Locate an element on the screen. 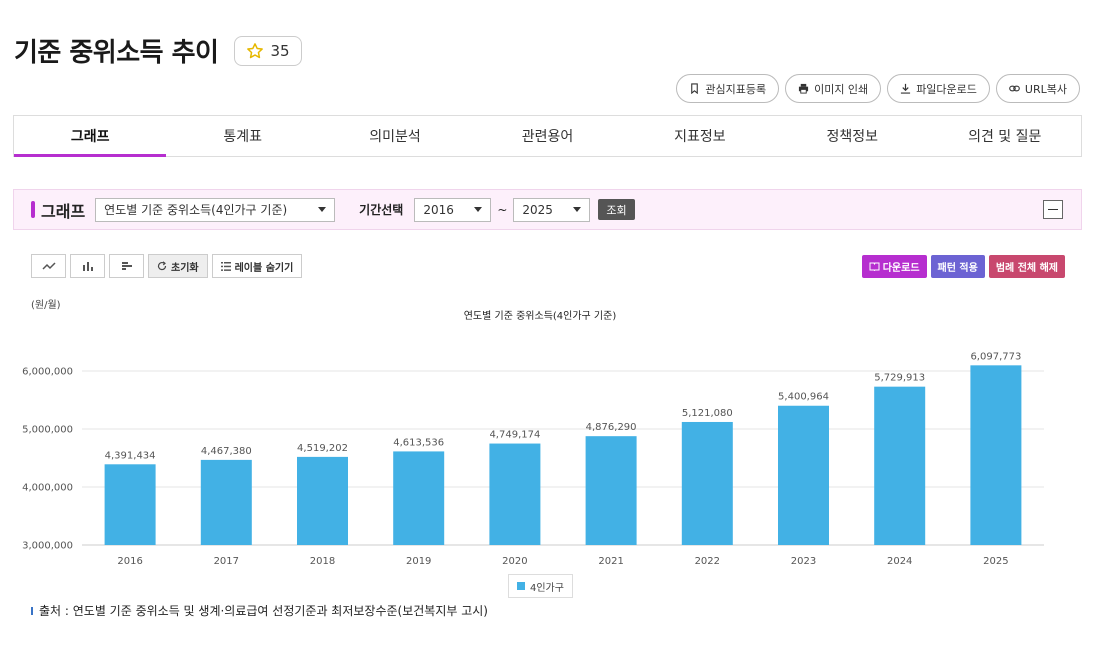  hide-labels-label: 레이블 숨기기 is located at coordinates (264, 268).